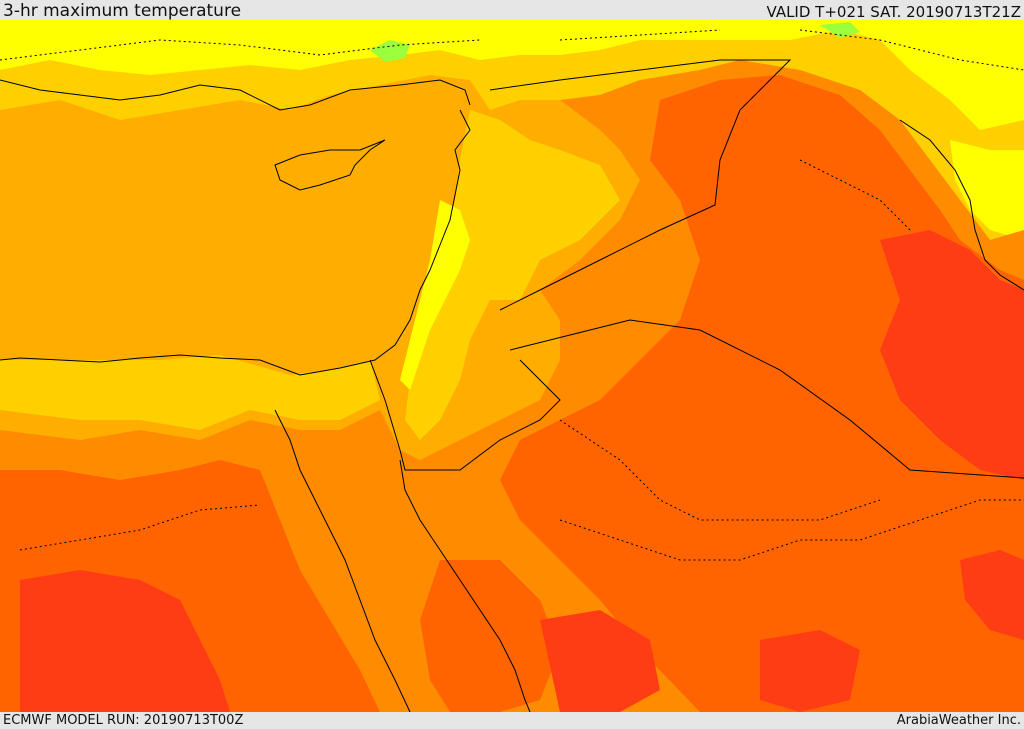 This screenshot has height=729, width=1024. I want to click on cool-zone-levant, so click(512, 275).